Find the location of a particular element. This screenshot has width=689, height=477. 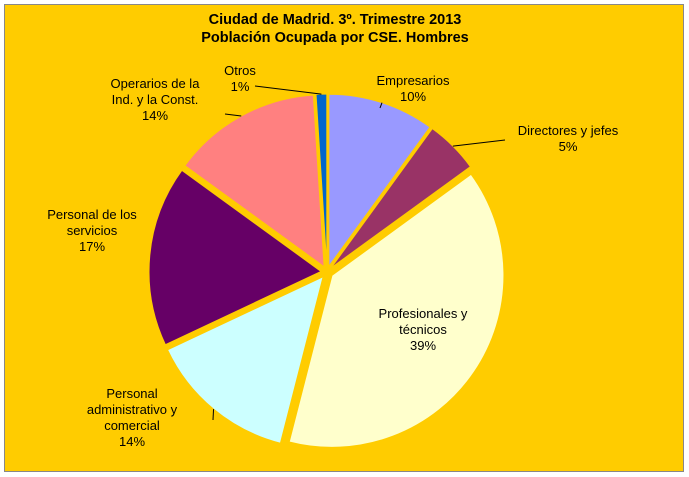

slice-value-label: 39% is located at coordinates (423, 345).